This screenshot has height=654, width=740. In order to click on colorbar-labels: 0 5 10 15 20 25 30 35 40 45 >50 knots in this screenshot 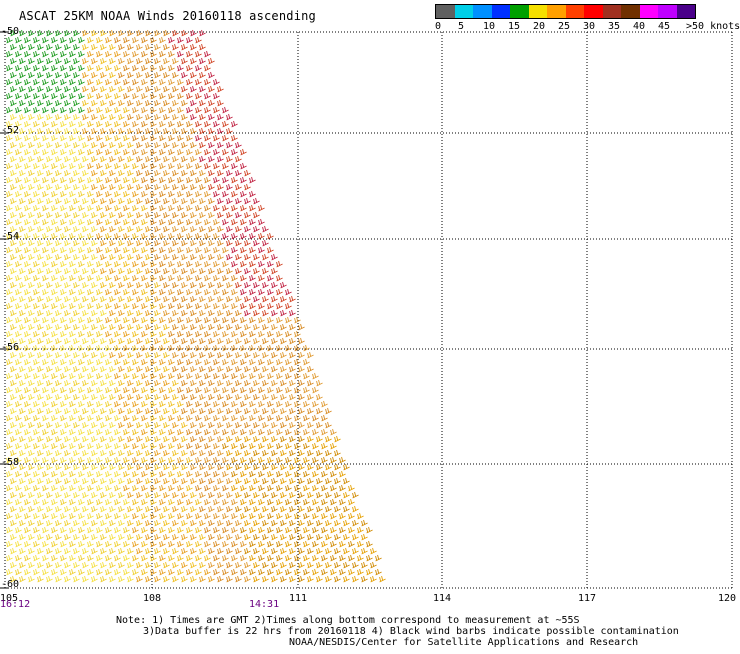, I will do `click(585, 27)`.